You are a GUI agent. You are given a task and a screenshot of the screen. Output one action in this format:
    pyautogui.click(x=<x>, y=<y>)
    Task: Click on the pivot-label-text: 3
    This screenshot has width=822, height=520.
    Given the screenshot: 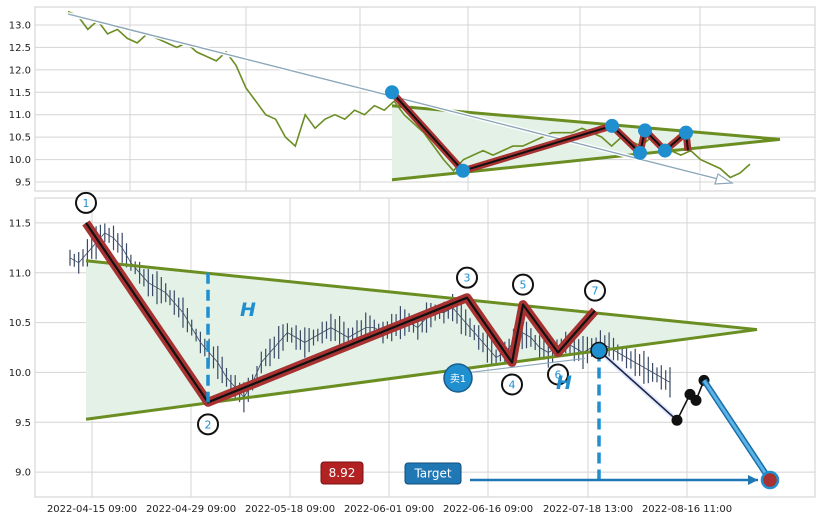 What is the action you would take?
    pyautogui.click(x=467, y=278)
    